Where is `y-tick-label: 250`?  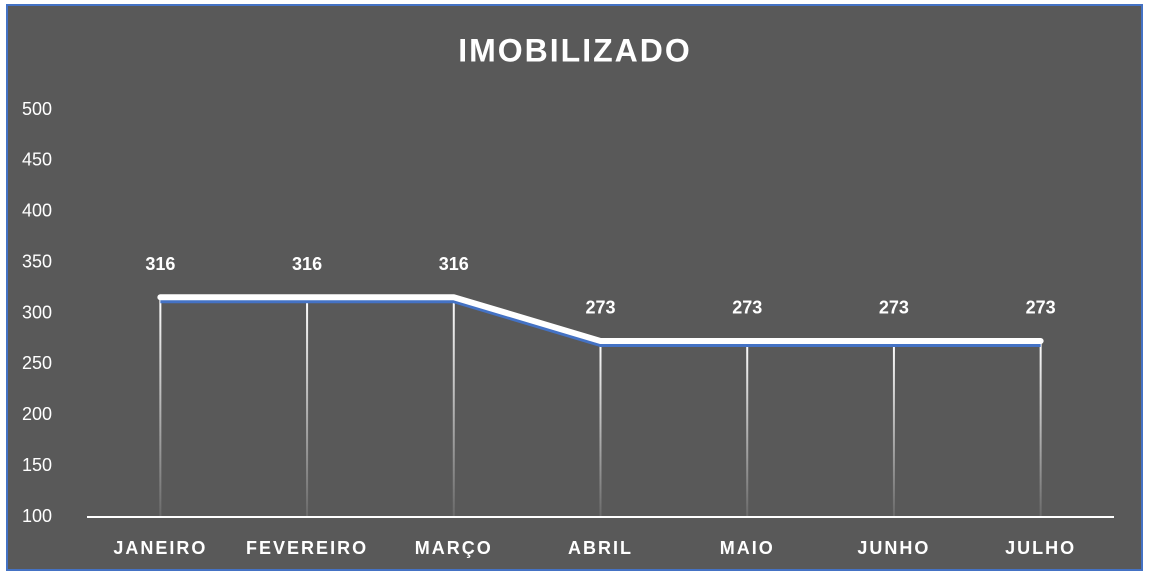 y-tick-label: 250 is located at coordinates (37, 363).